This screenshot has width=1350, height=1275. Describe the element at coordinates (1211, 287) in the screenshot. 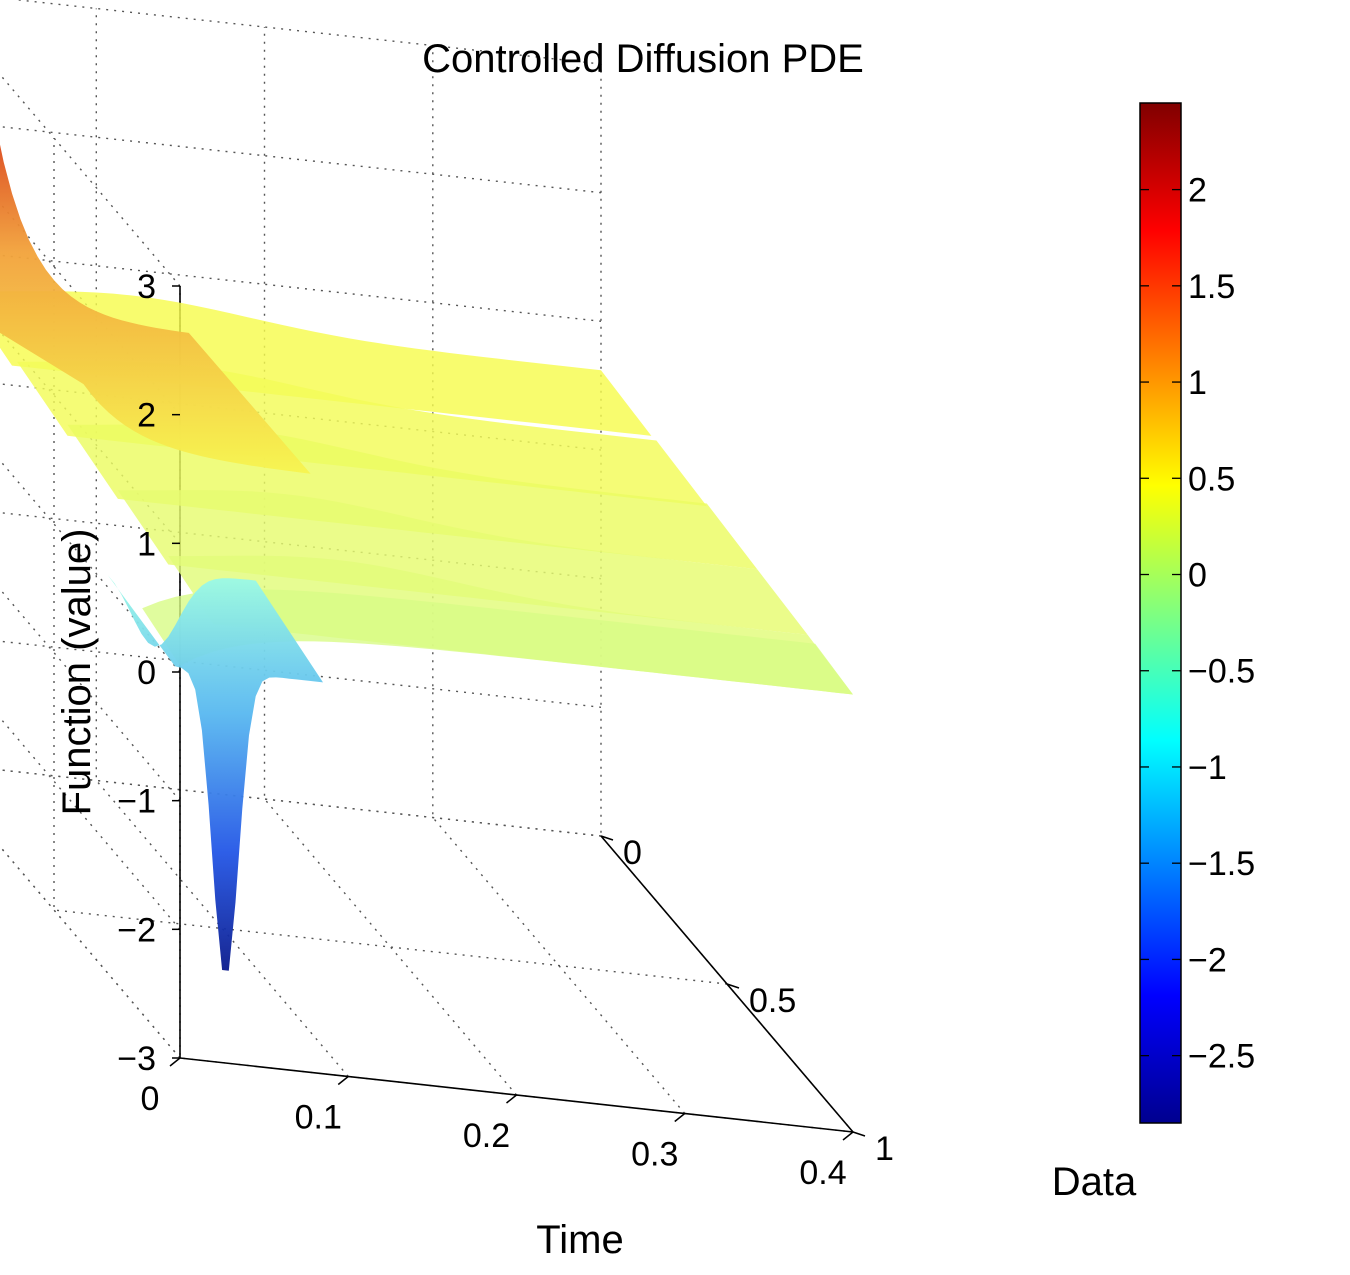

I see `colorbar-tick-label-1: 1.5` at that location.